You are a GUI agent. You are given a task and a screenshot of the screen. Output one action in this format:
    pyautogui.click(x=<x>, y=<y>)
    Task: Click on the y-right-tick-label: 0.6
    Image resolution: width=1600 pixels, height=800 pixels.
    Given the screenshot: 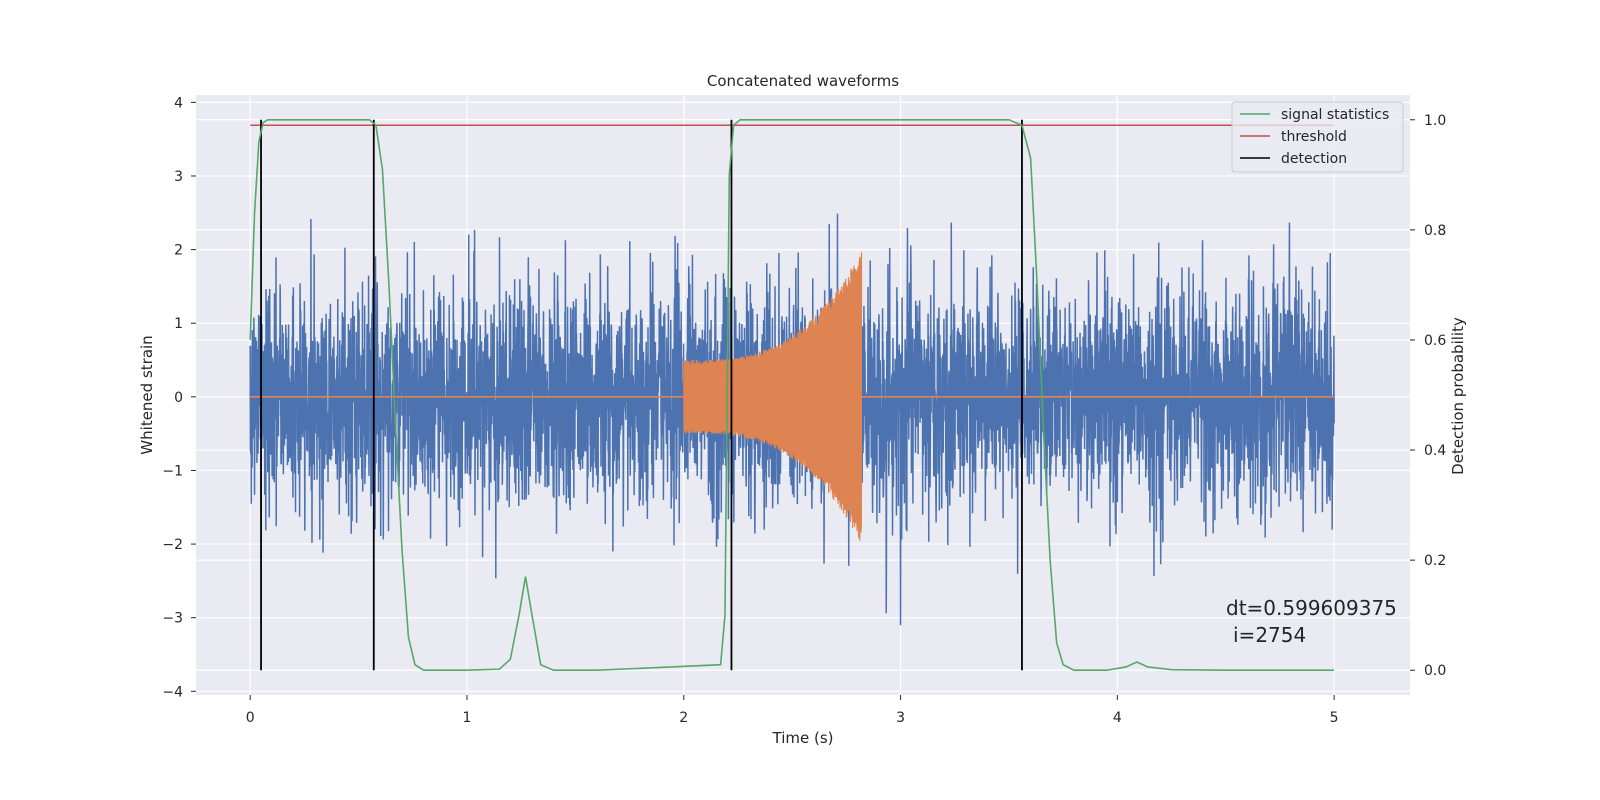 What is the action you would take?
    pyautogui.click(x=1435, y=341)
    